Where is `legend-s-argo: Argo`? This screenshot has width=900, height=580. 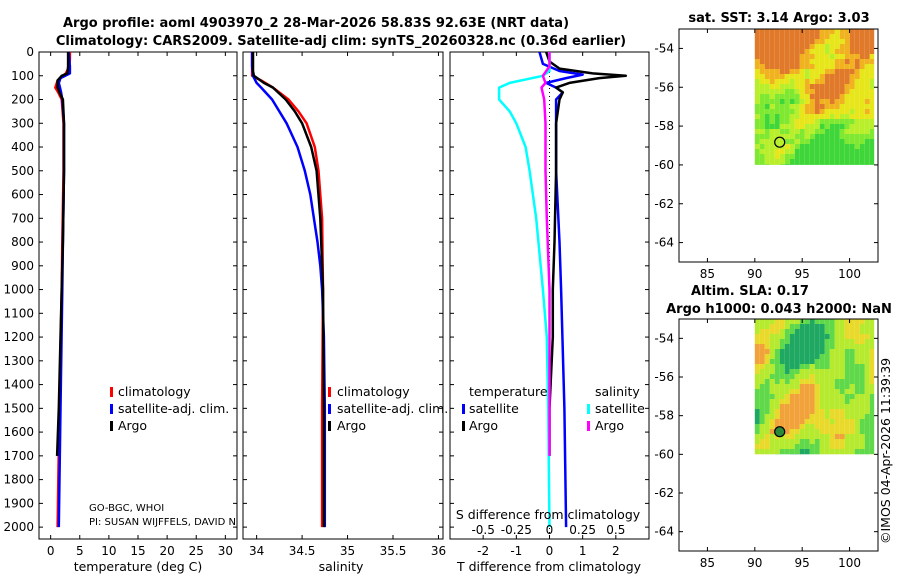 legend-s-argo: Argo is located at coordinates (609, 425).